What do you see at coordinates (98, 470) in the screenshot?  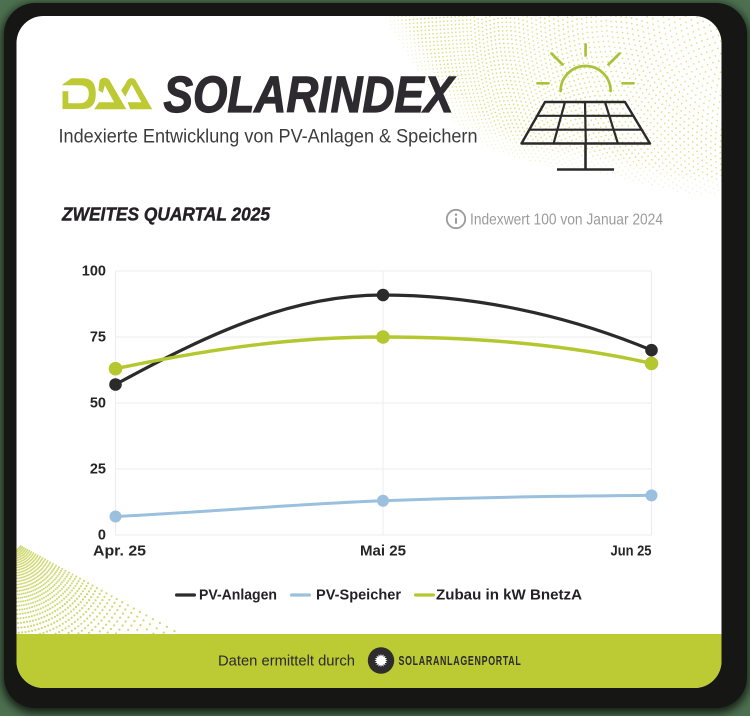 I see `svg-text: 25` at bounding box center [98, 470].